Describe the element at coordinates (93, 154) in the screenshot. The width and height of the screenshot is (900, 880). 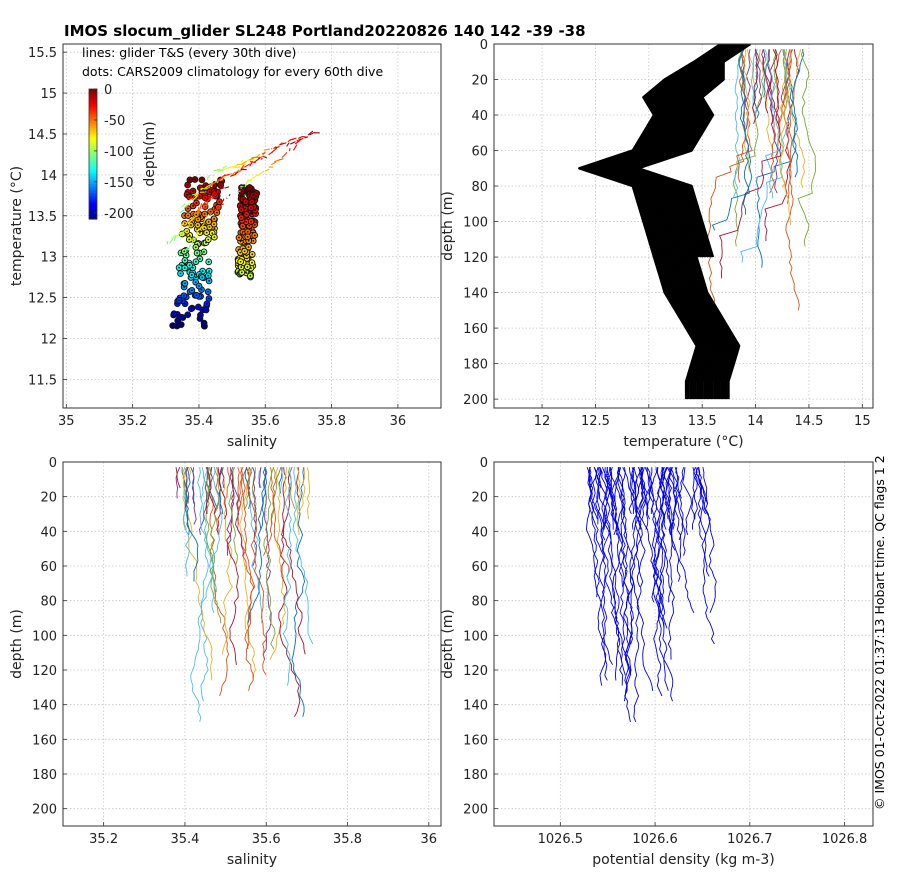
I see `colorbar-frame` at that location.